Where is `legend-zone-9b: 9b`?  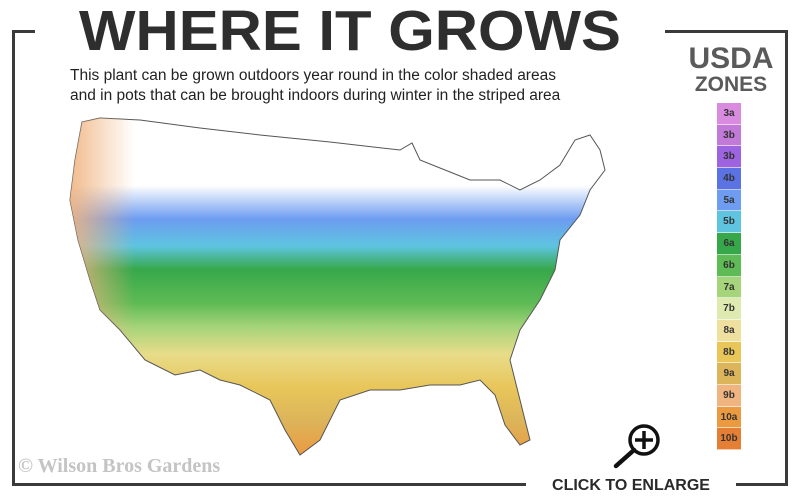
legend-zone-9b: 9b is located at coordinates (729, 395).